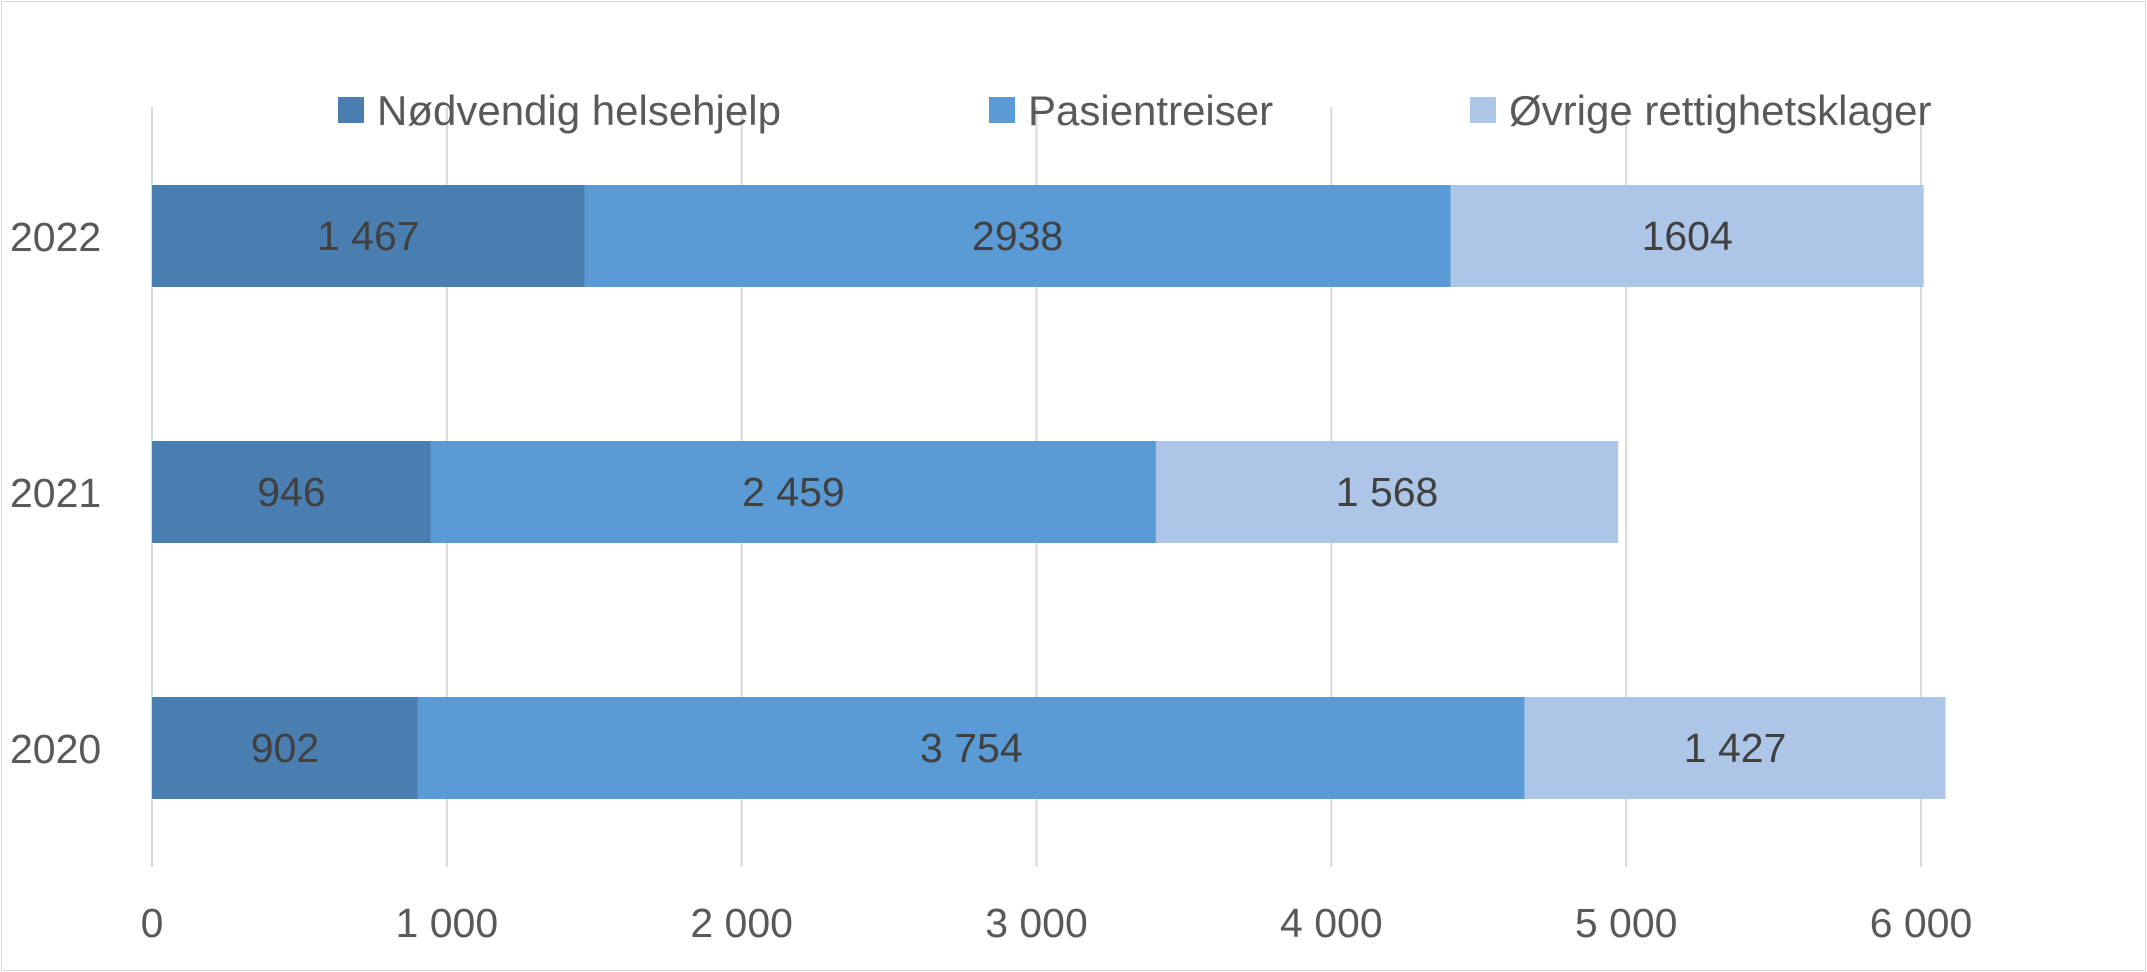 This screenshot has height=972, width=2147. What do you see at coordinates (55, 493) in the screenshot?
I see `y-tick-label-2021: 2021` at bounding box center [55, 493].